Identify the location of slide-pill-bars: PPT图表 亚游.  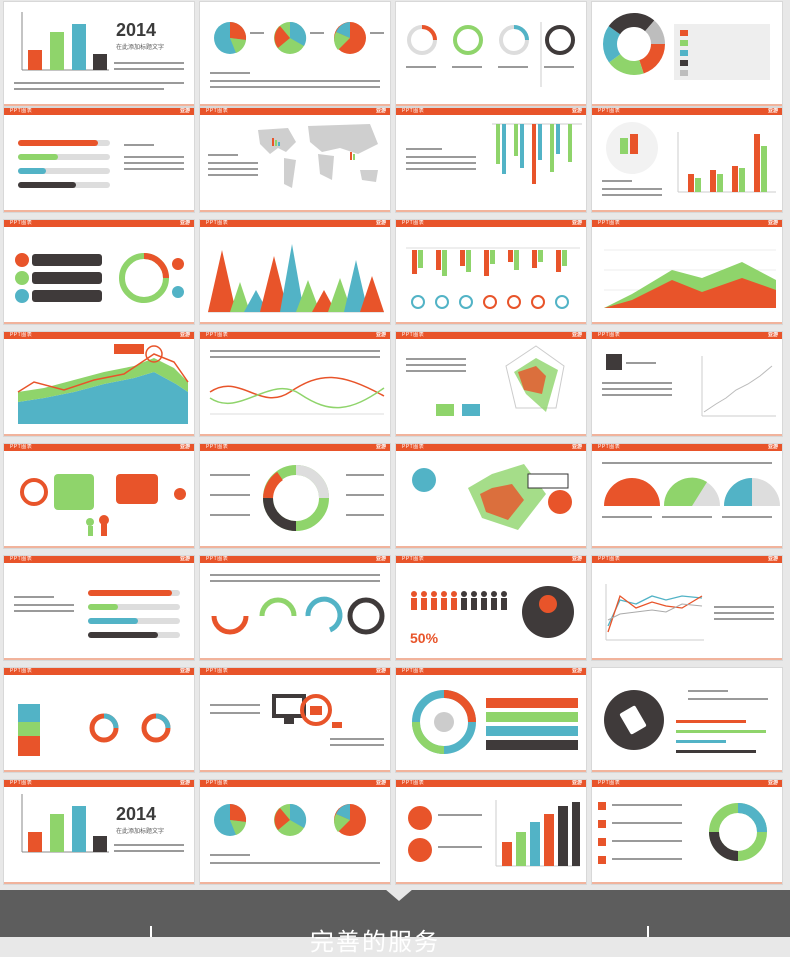
(99, 608).